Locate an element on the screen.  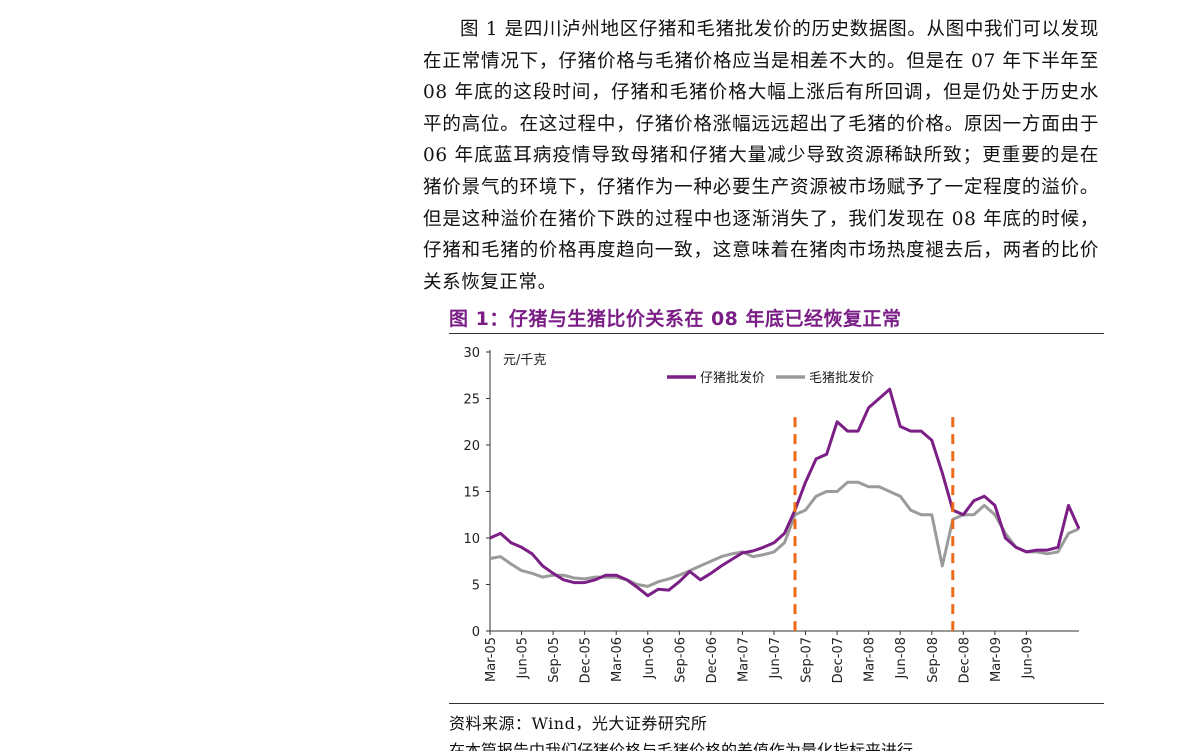
chart-legend: 仔猪批发价 毛猪批发价 is located at coordinates (770, 378).